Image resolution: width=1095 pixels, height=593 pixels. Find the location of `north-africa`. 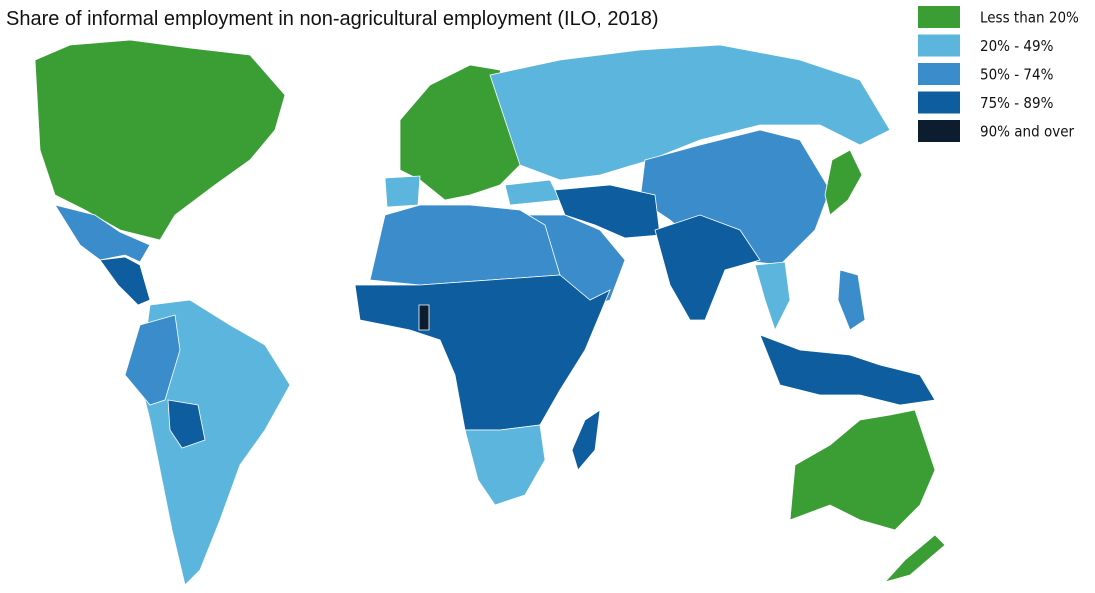

north-africa is located at coordinates (465, 245).